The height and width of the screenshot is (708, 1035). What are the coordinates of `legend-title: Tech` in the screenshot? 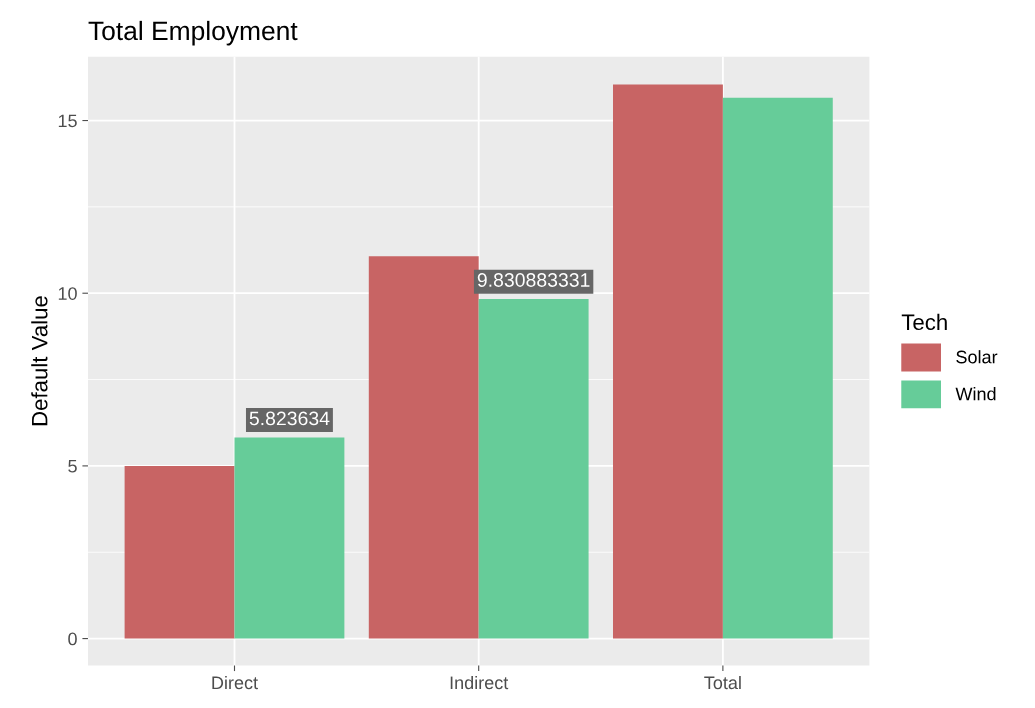 It's located at (924, 322).